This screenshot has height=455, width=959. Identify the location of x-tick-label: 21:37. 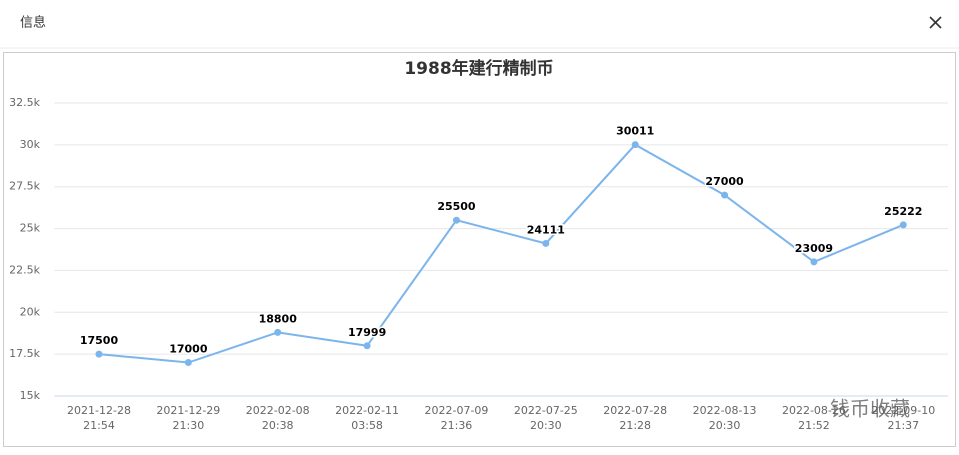
(903, 425).